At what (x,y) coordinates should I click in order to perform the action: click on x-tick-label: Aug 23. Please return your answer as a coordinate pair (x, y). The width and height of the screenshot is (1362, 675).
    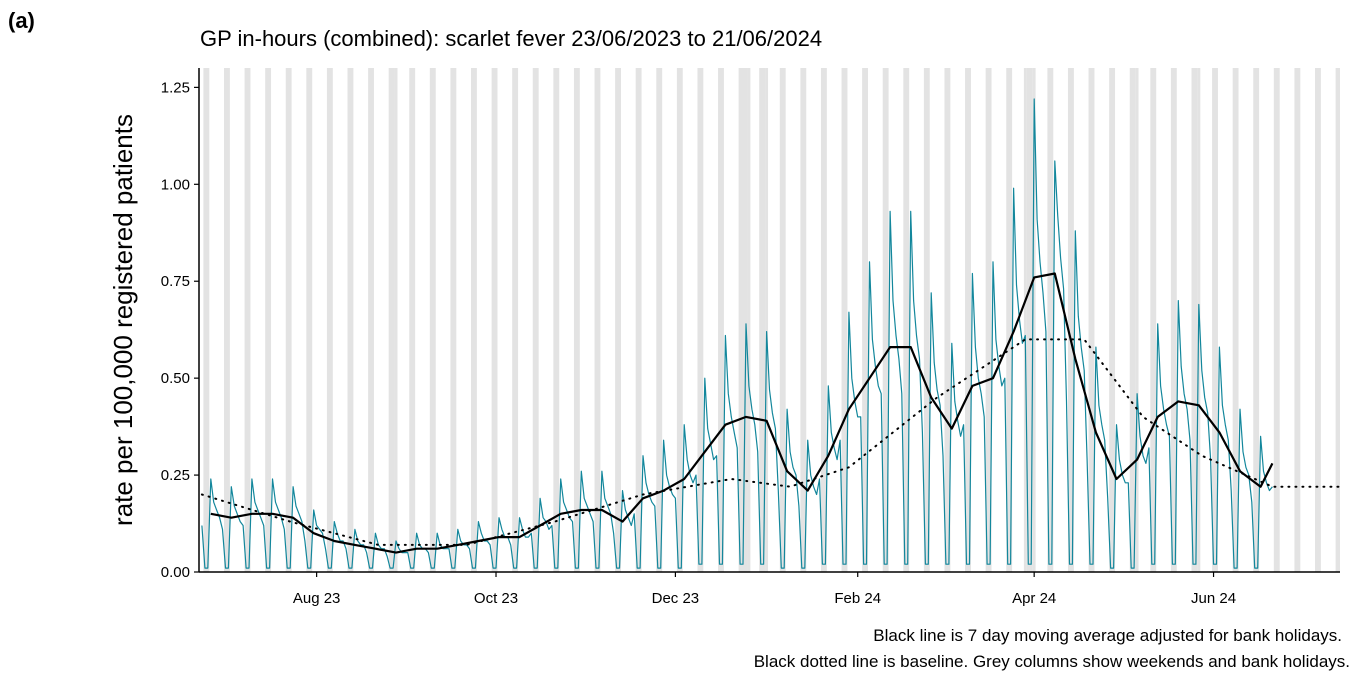
    Looking at the image, I should click on (317, 598).